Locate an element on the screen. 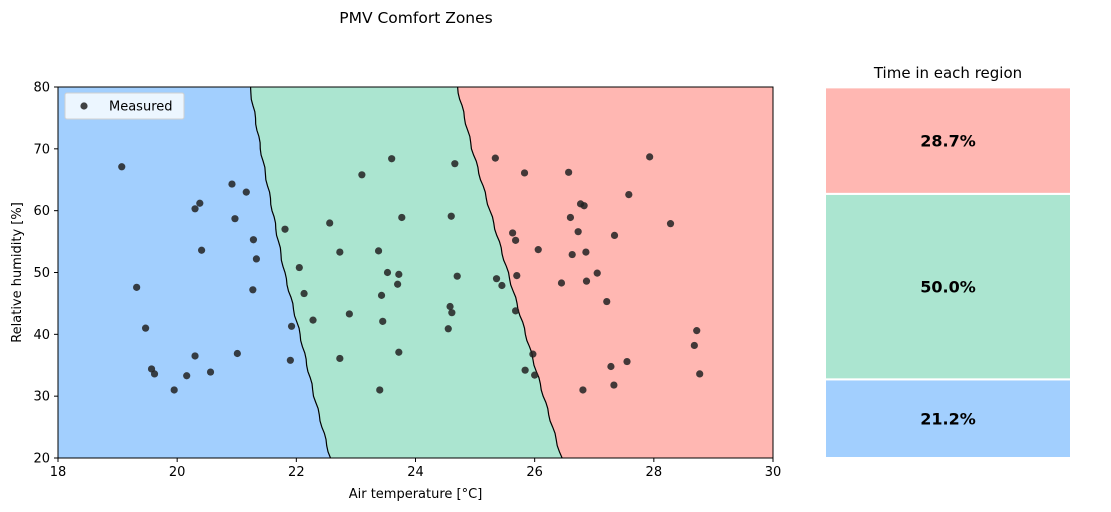 The image size is (1111, 512). bar-value-label: 50.0% is located at coordinates (948, 287).